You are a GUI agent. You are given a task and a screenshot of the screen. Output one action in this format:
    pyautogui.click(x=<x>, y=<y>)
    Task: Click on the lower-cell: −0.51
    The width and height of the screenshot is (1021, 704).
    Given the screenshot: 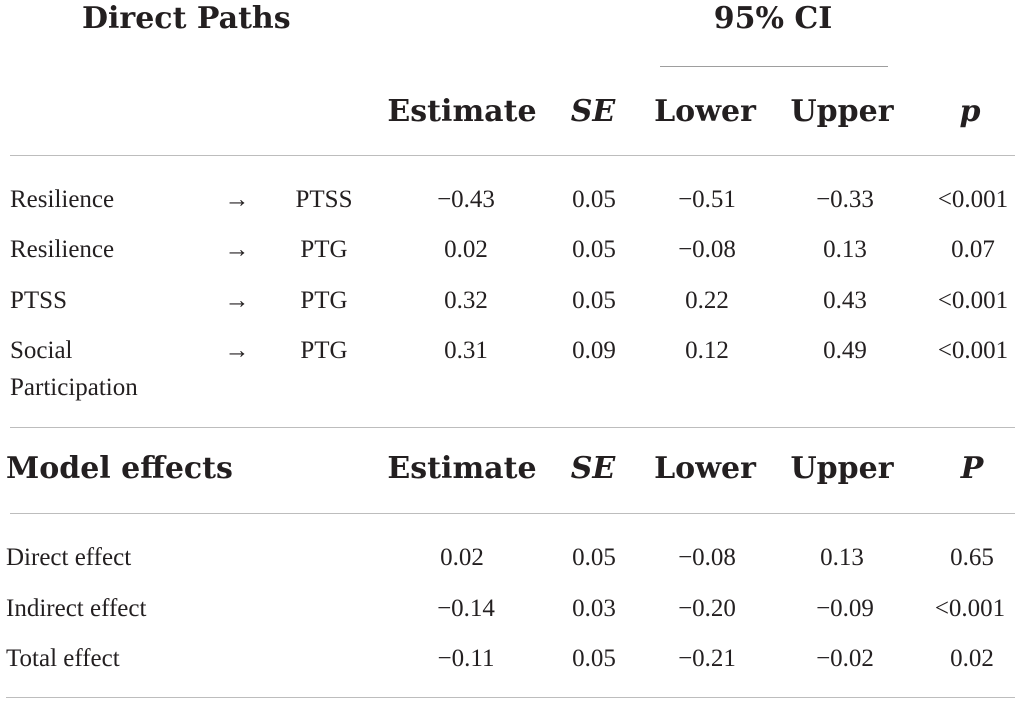 What is the action you would take?
    pyautogui.click(x=707, y=199)
    